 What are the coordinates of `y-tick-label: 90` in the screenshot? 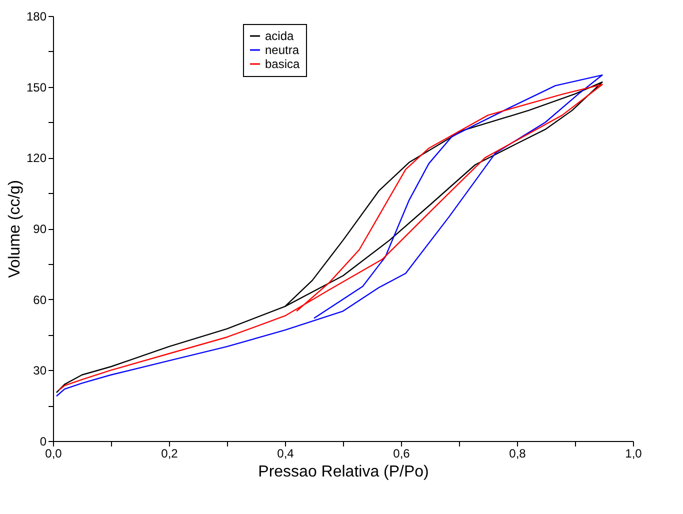 It's located at (40, 229).